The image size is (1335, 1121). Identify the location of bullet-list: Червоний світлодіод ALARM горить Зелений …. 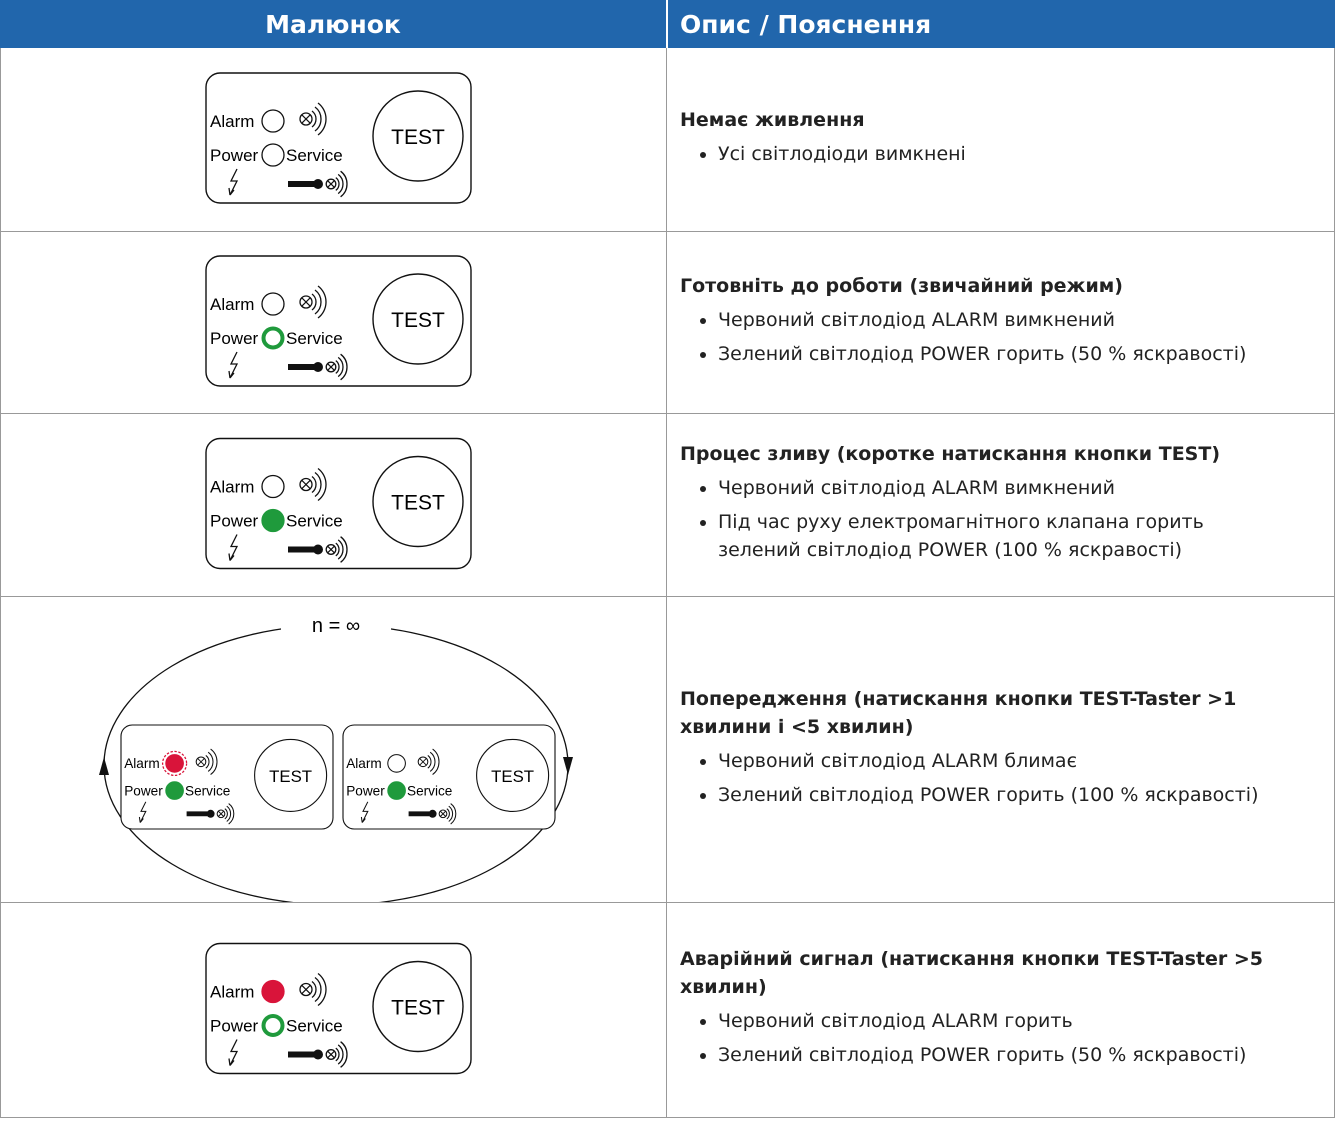
(978, 1041).